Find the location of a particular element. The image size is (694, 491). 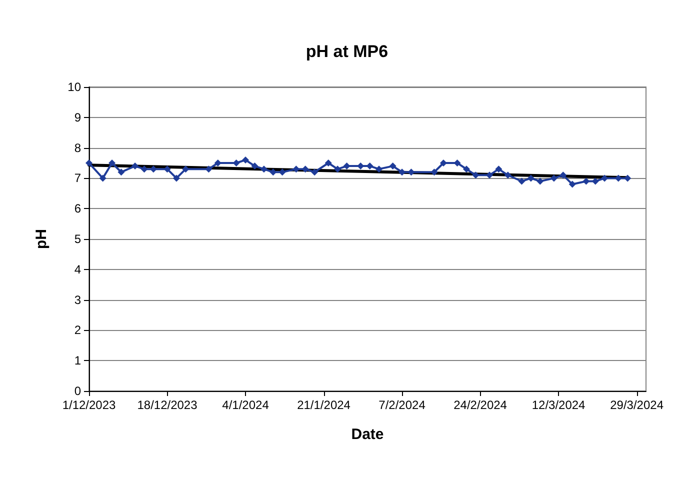

y-tick-label: 10 is located at coordinates (75, 87).